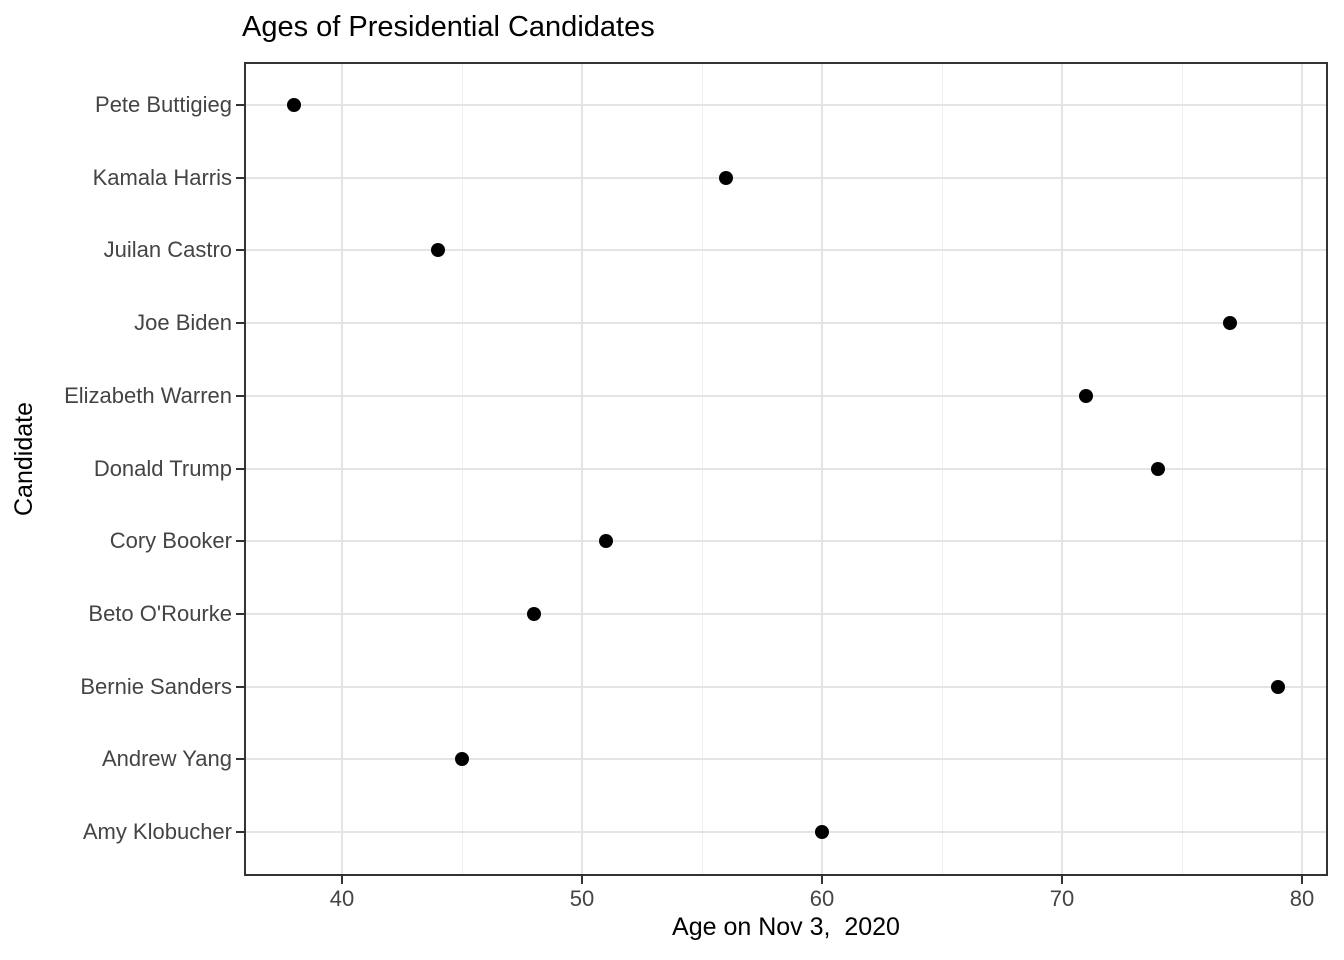 Image resolution: width=1344 pixels, height=960 pixels. I want to click on data-point-pete-buttigieg, so click(294, 105).